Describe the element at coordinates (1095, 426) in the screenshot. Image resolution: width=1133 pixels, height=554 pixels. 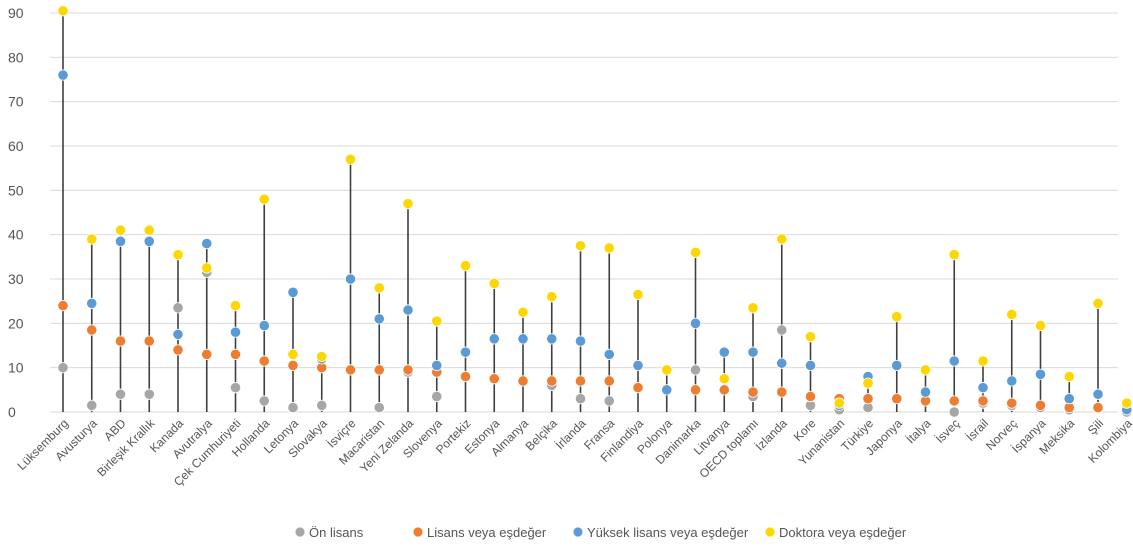
I see `category-label: Şili` at that location.